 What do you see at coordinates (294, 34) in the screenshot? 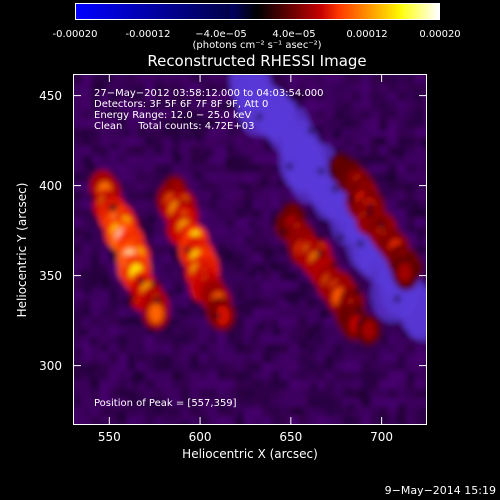
I see `colorbar-tick-label: 4.0e−05` at bounding box center [294, 34].